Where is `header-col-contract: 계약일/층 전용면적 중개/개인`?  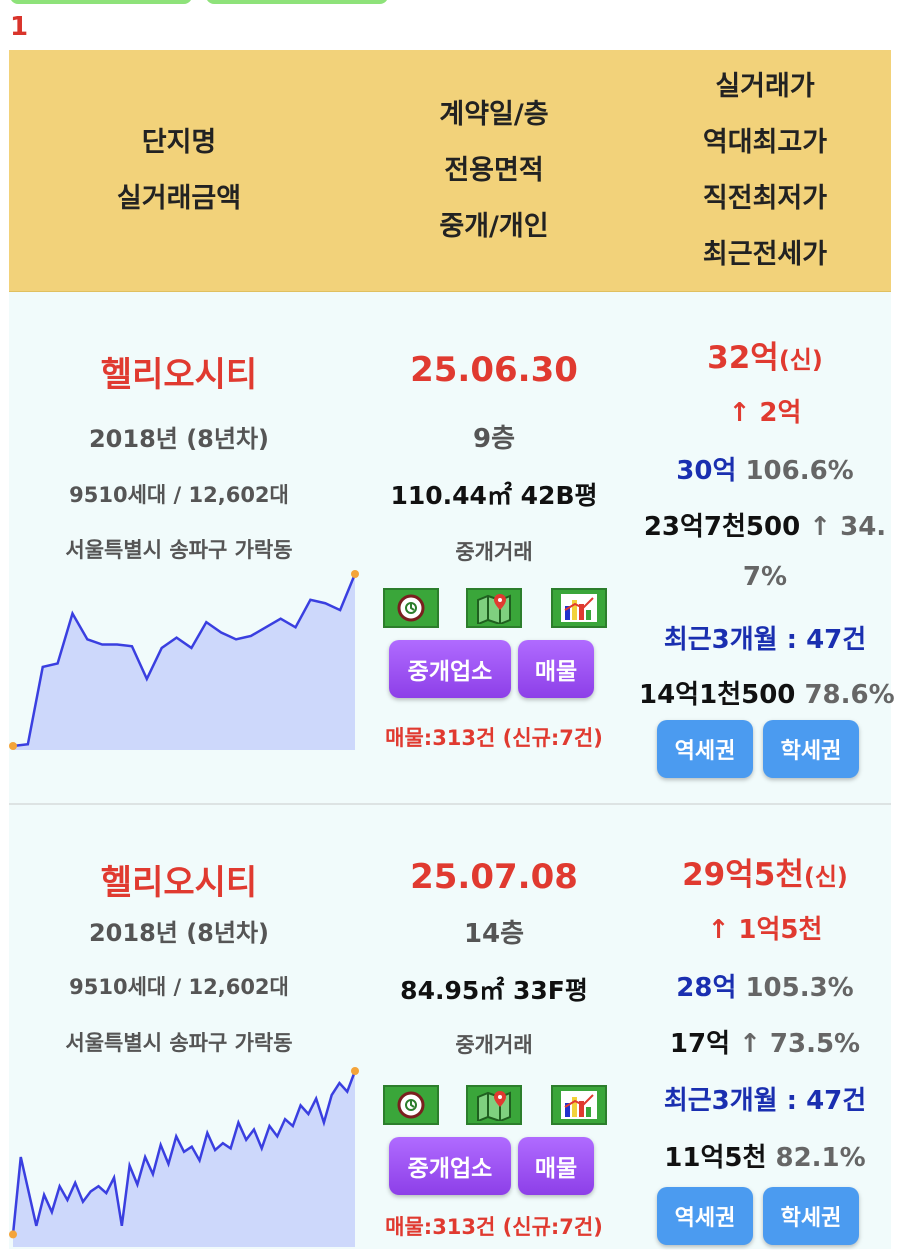 header-col-contract: 계약일/층 전용면적 중개/개인 is located at coordinates (494, 171).